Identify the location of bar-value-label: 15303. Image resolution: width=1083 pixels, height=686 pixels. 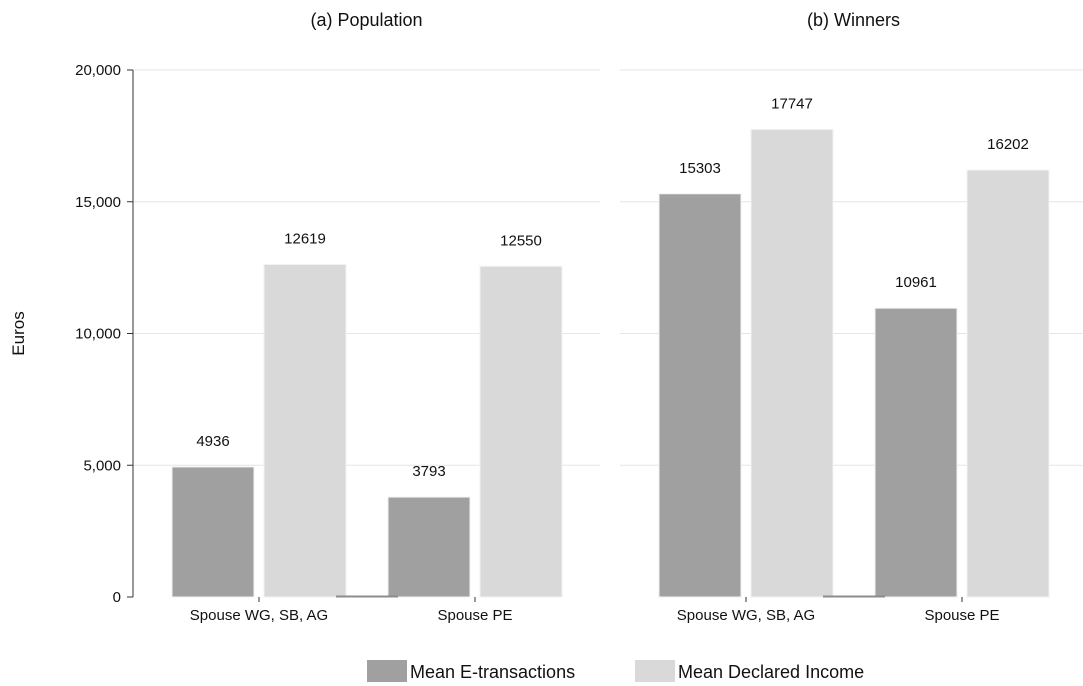
(700, 168).